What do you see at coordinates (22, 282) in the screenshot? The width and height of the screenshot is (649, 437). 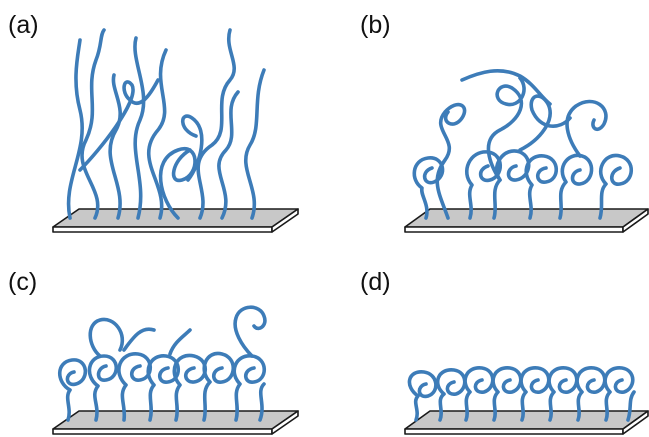 I see `panel-label-c: (c)` at bounding box center [22, 282].